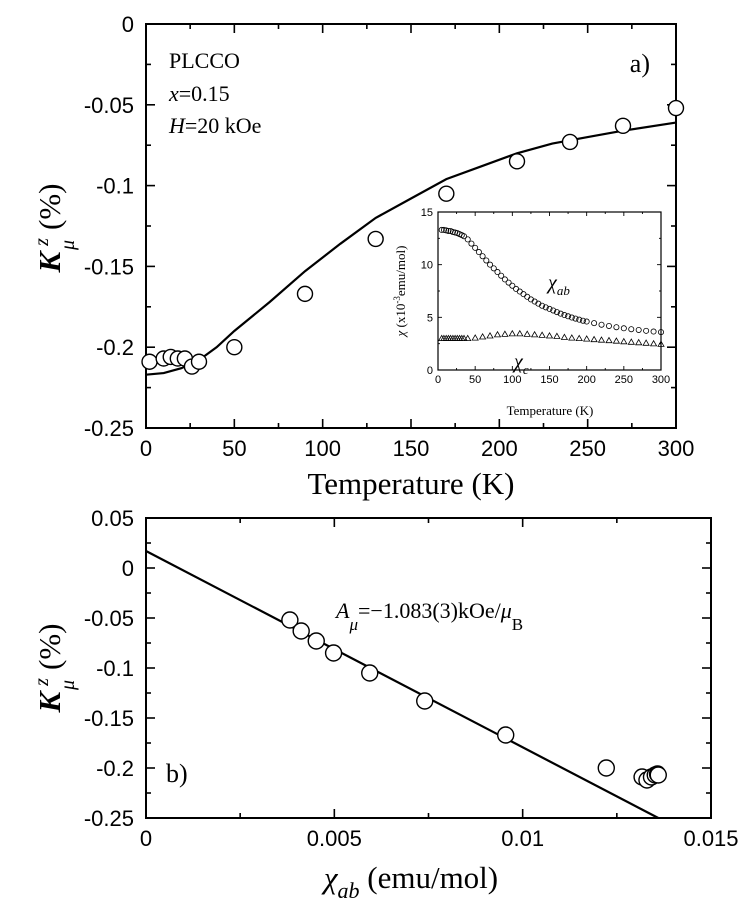  I want to click on svg-text: χ (x10-3emu/mol), so click(400, 292).